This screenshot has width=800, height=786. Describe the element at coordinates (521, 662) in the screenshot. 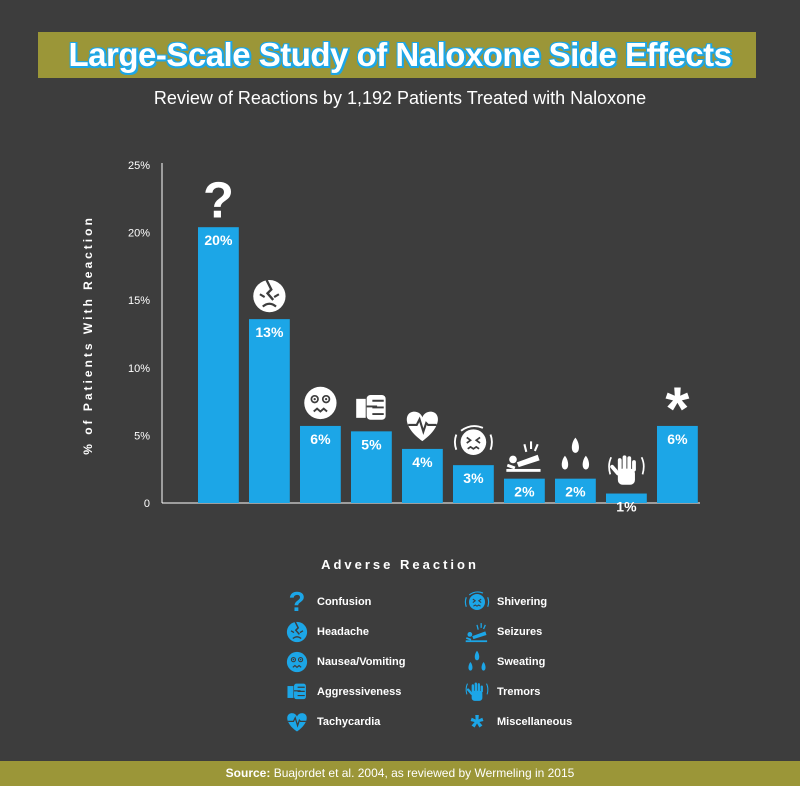

I see `legend-label: Sweating` at that location.